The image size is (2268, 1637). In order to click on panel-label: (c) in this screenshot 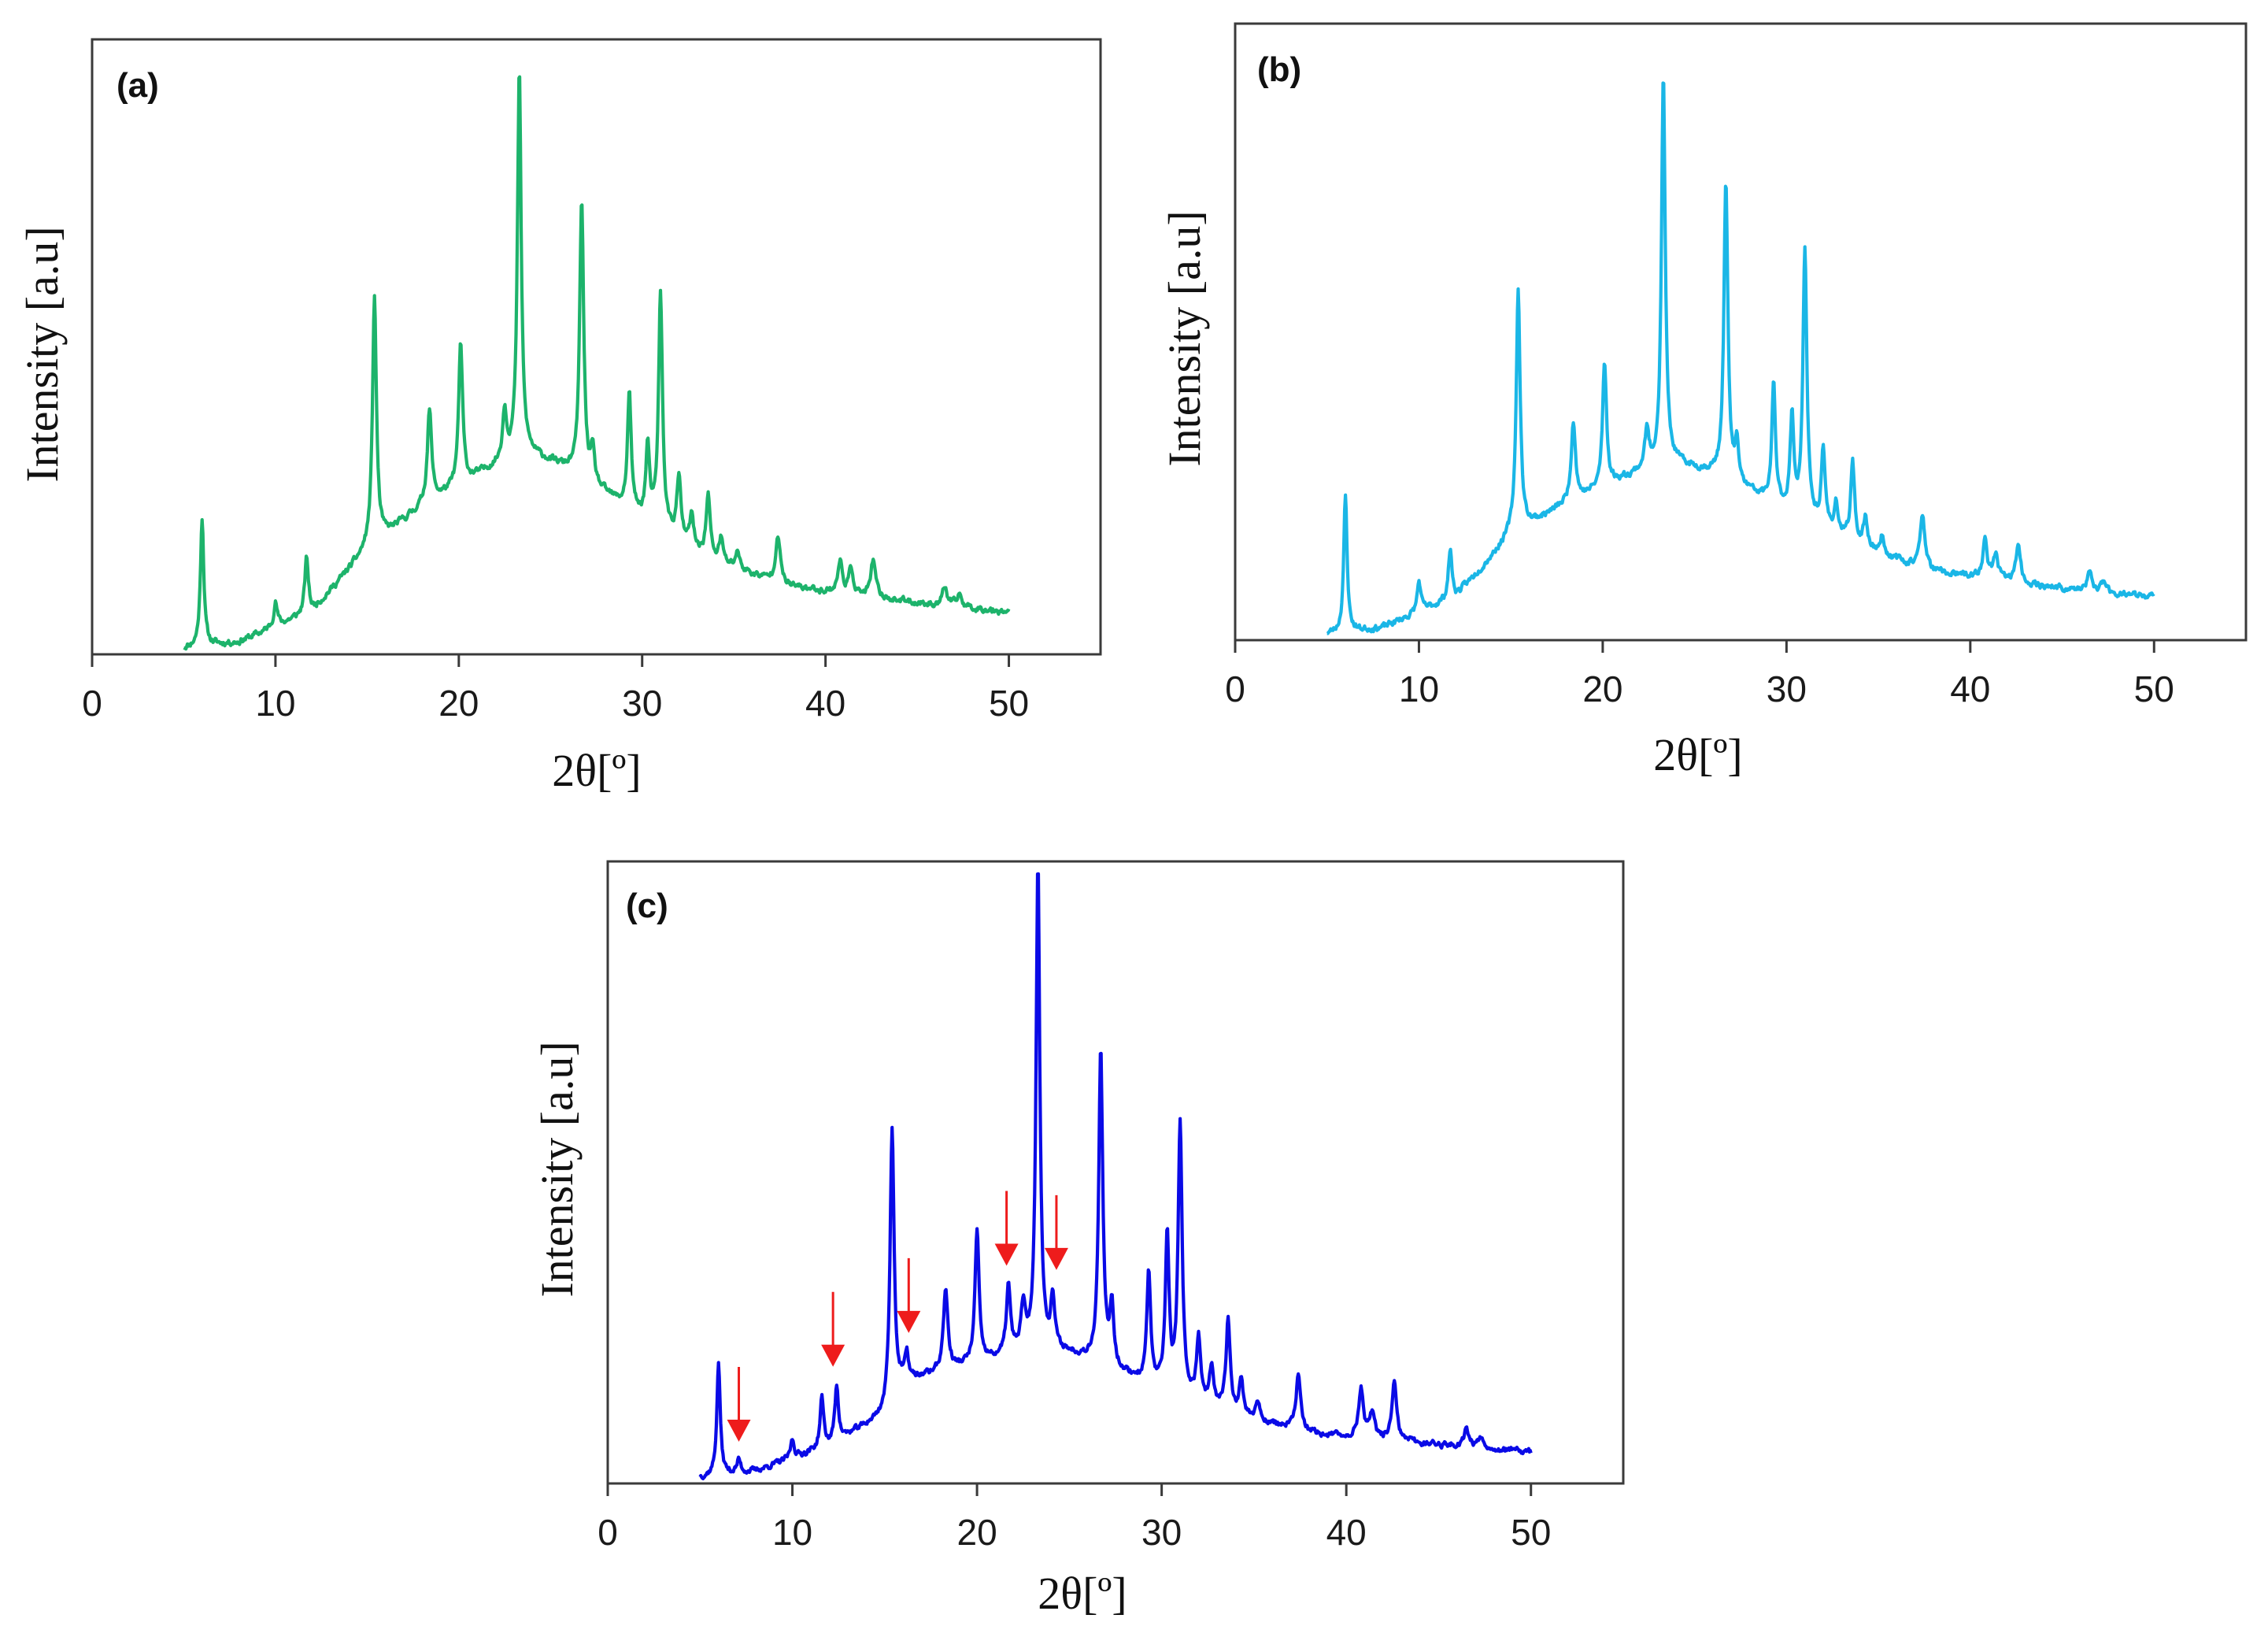, I will do `click(647, 906)`.